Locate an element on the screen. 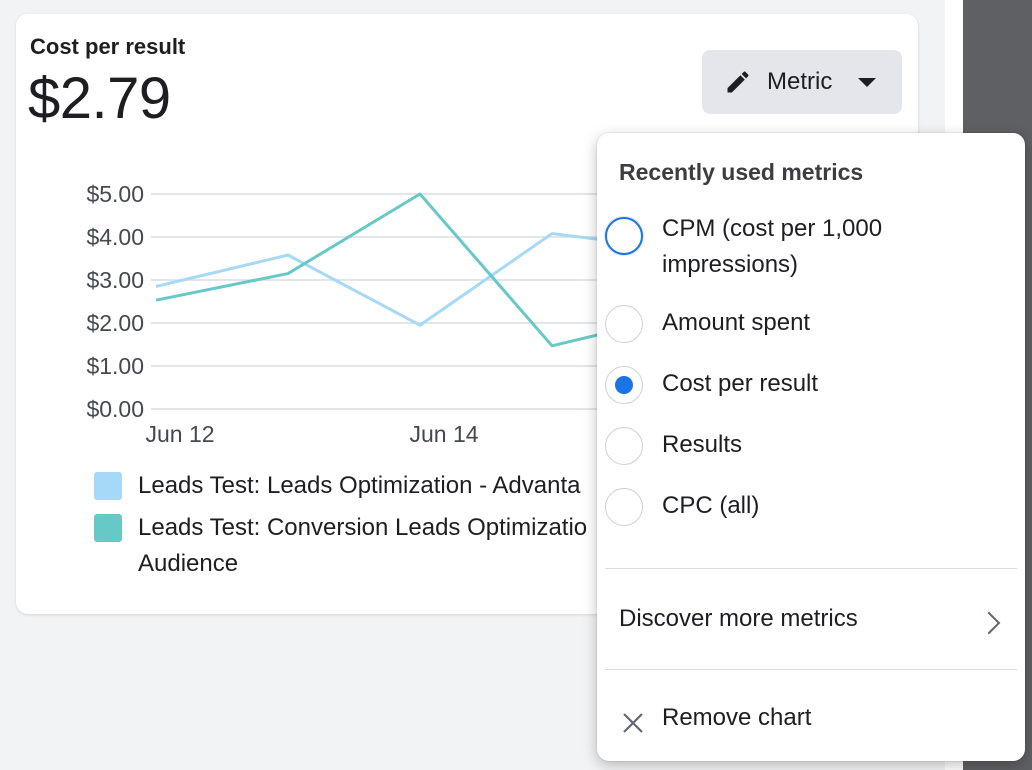 The height and width of the screenshot is (770, 1032). x-tick-label: Jun 12 is located at coordinates (179, 434).